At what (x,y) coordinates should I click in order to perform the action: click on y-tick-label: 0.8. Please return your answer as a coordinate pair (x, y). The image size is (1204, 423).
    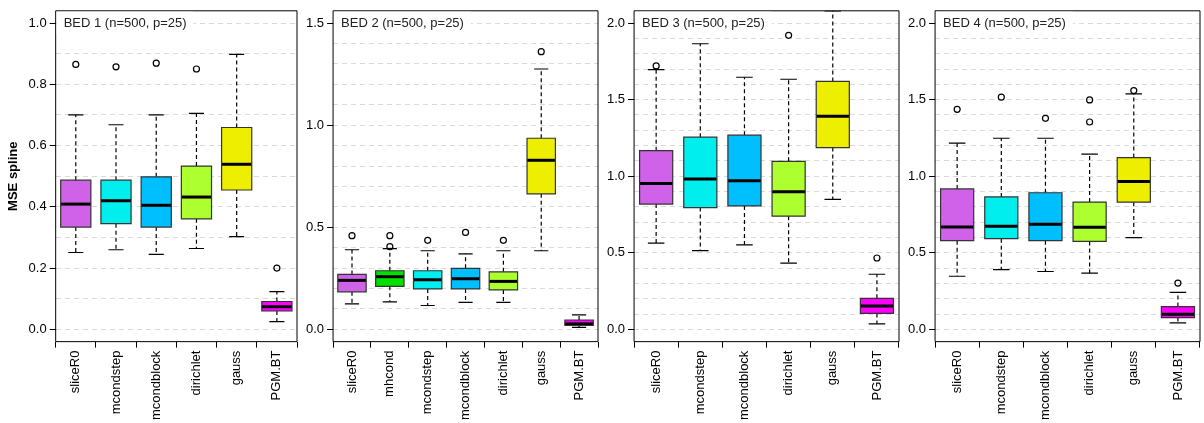
    Looking at the image, I should click on (37, 83).